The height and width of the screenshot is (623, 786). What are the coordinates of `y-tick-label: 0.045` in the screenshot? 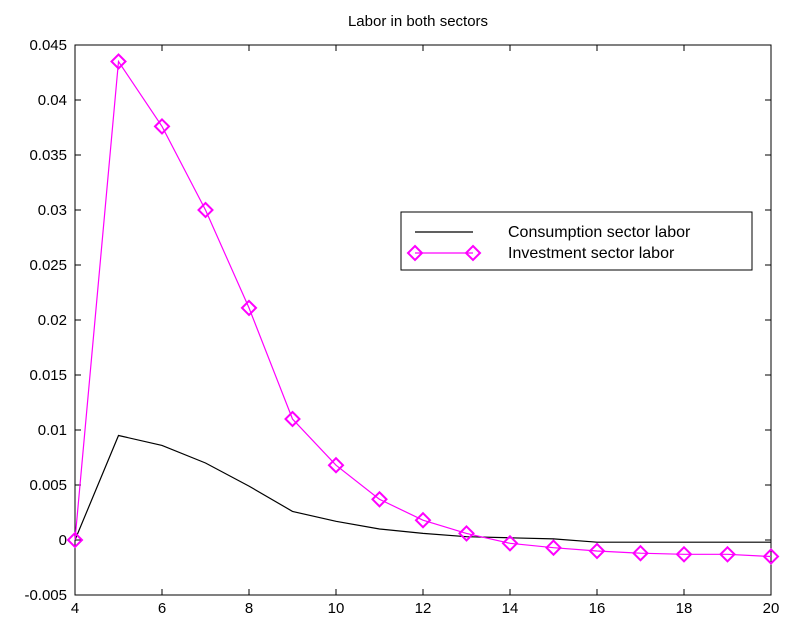 It's located at (48, 45).